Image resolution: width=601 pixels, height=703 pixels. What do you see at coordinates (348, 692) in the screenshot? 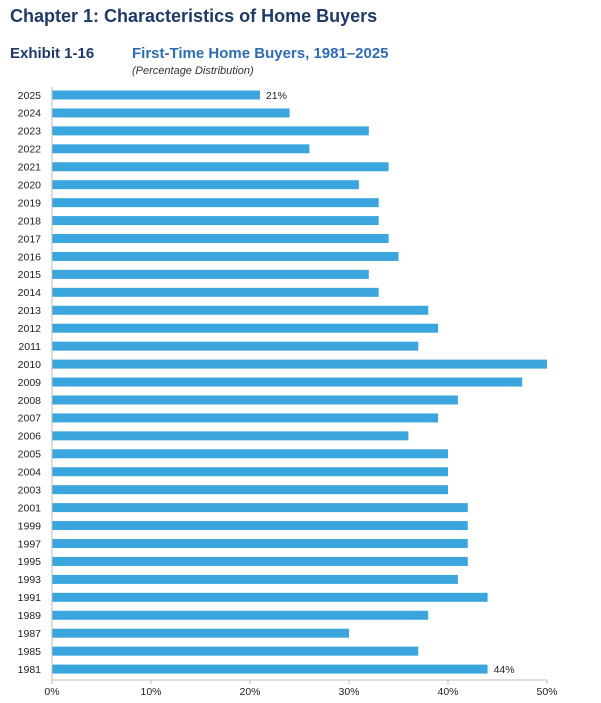
I see `x-tick-label: 30%` at bounding box center [348, 692].